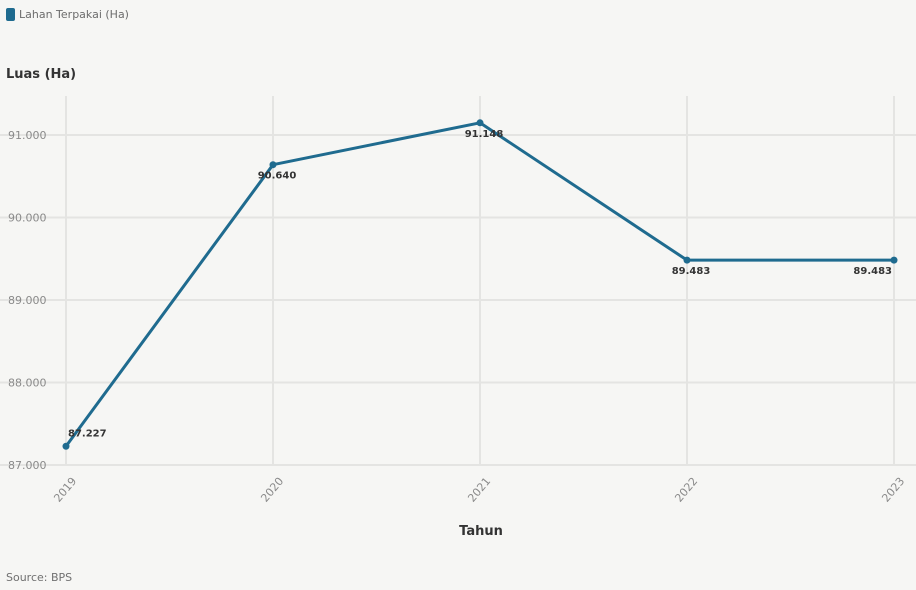 This screenshot has height=590, width=916. I want to click on y-tick-label: 90.000, so click(27, 218).